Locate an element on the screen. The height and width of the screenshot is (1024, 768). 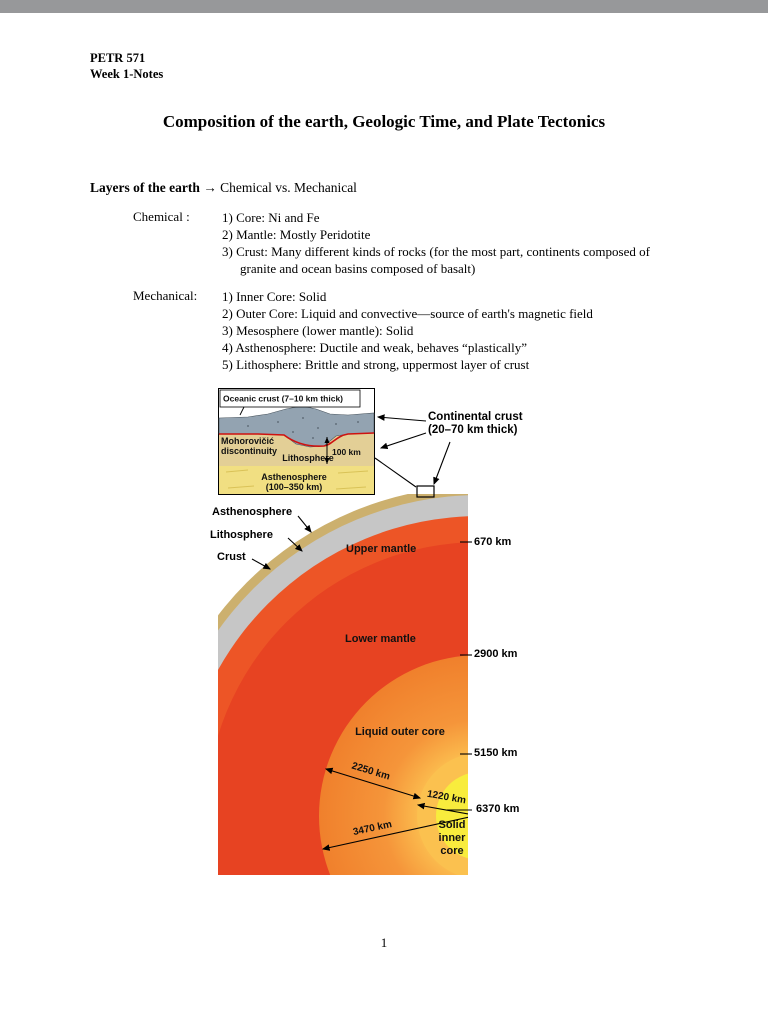
layers-heading: Layers of the earth is located at coordinates (145, 187).